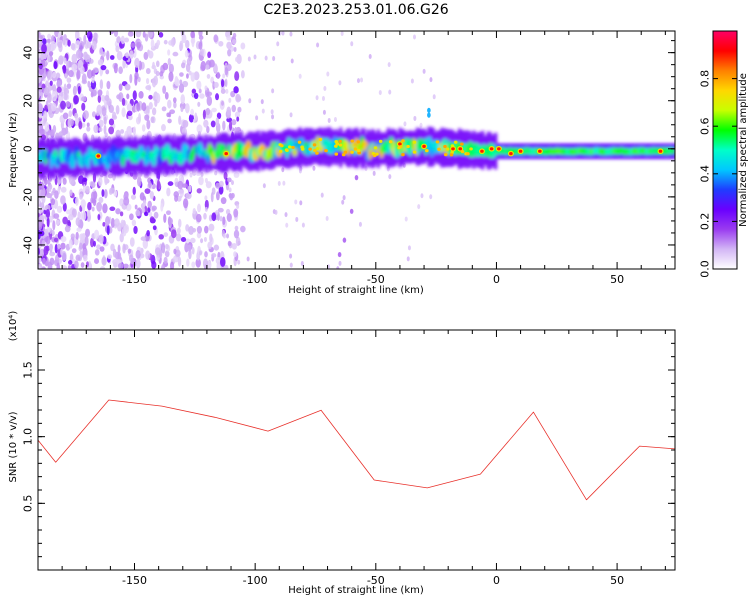 The width and height of the screenshot is (750, 600). I want to click on spectrogram-x-label: Height of straight line (km), so click(356, 290).